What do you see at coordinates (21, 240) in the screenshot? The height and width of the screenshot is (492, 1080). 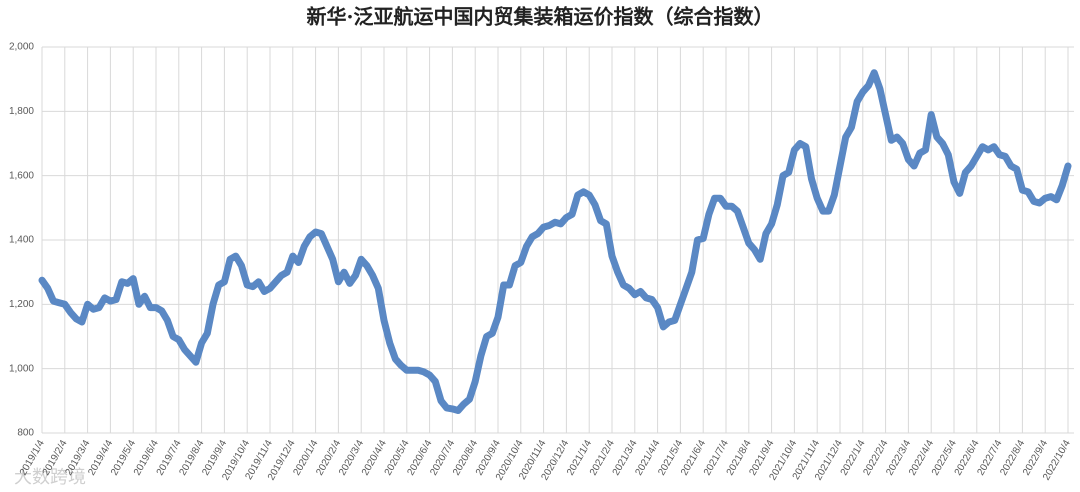 I see `y-tick-label: 1,400` at bounding box center [21, 240].